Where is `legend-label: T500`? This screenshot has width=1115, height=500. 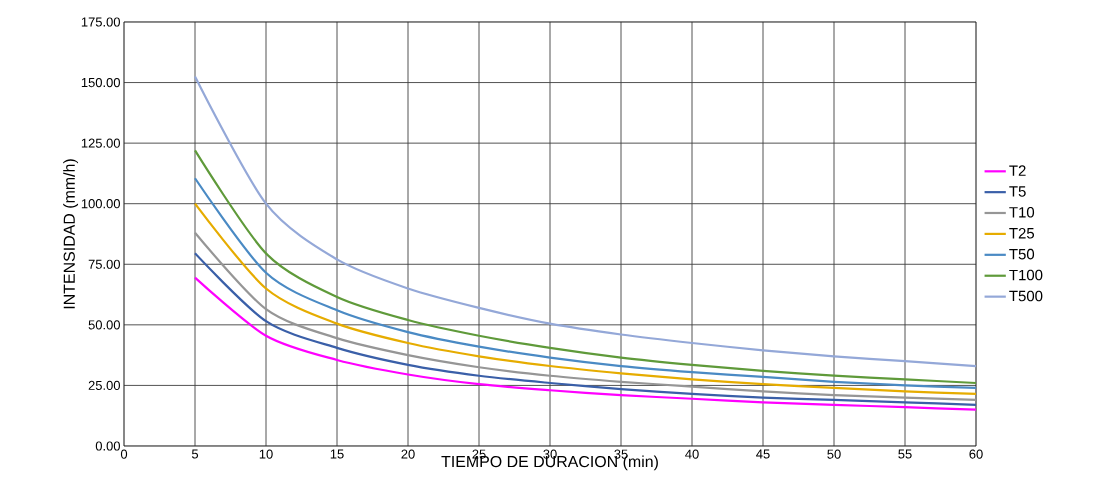 legend-label: T500 is located at coordinates (1026, 296).